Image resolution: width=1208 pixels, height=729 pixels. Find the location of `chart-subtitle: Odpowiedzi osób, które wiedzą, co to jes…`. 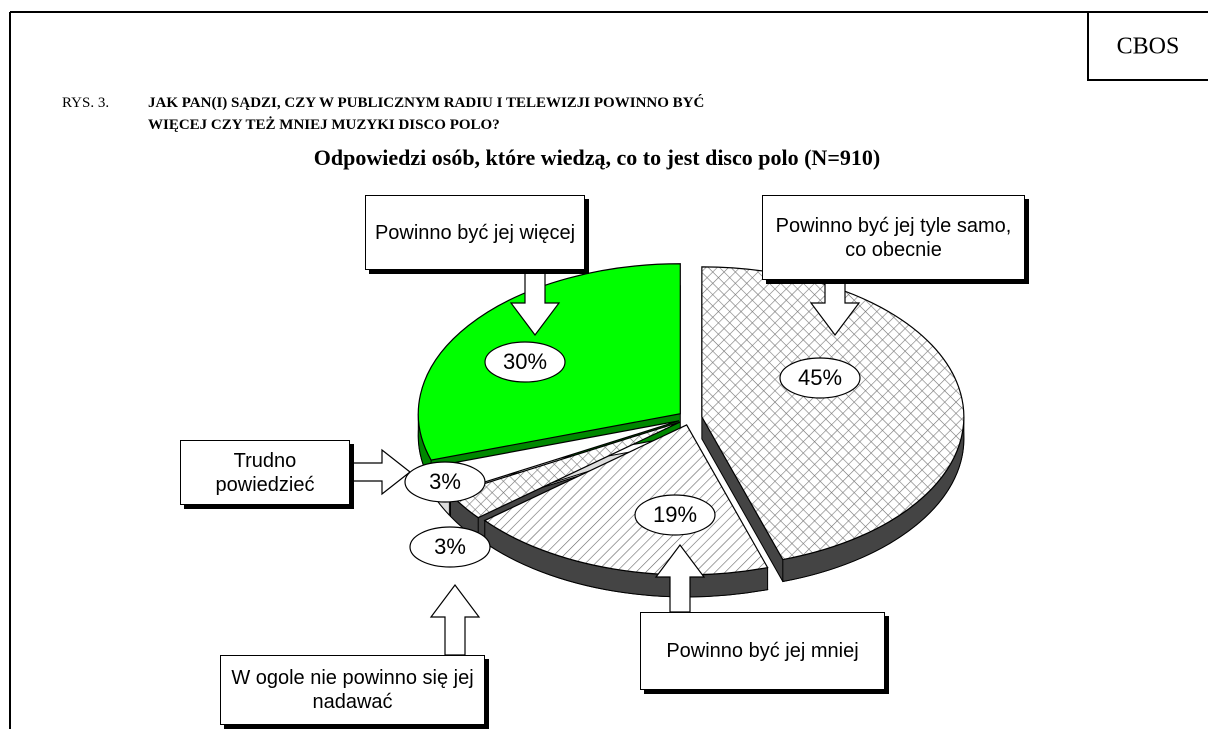

chart-subtitle: Odpowiedzi osób, które wiedzą, co to jes… is located at coordinates (597, 157).